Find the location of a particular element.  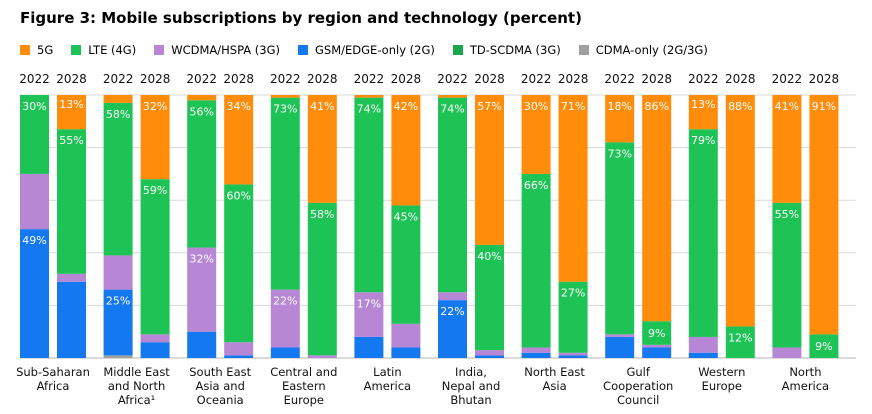

data-label: 55% is located at coordinates (71, 140).